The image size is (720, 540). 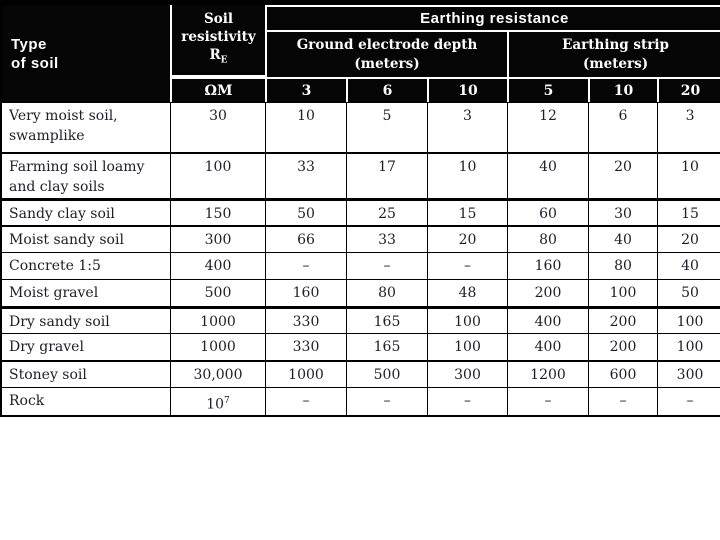 I want to click on col-header-ground-electrode-depth: Ground electrode depth (meters), so click(x=386, y=53).